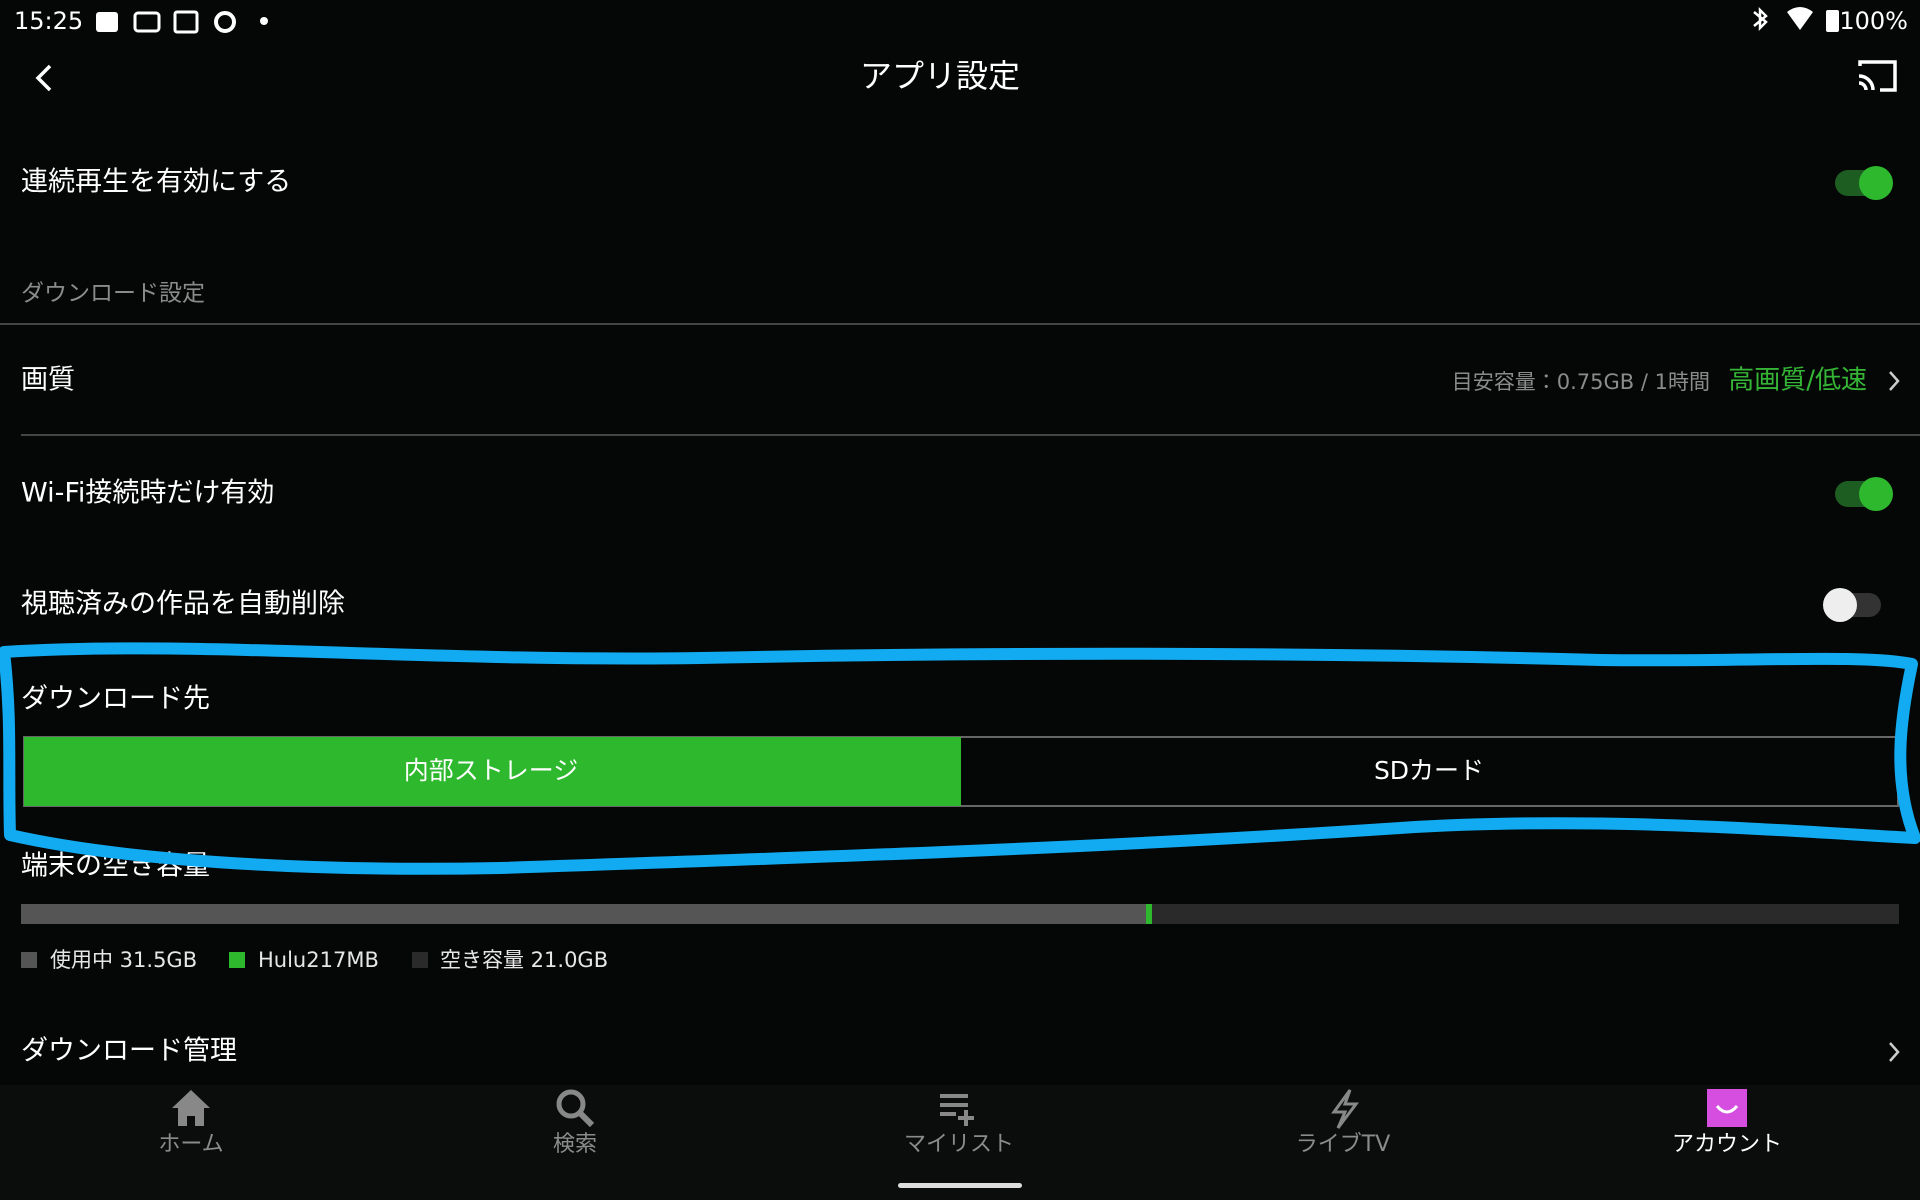 Image resolution: width=1920 pixels, height=1200 pixels. Describe the element at coordinates (48, 21) in the screenshot. I see `clock: 15:25` at that location.